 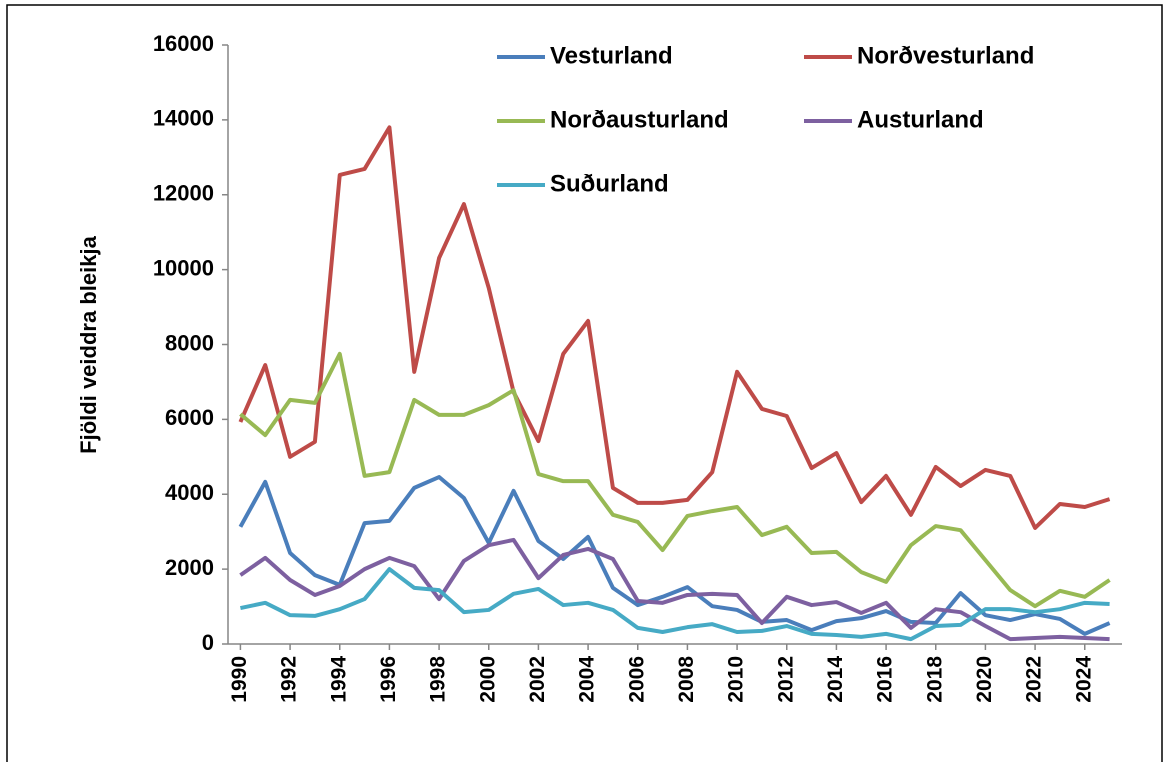 I want to click on x-tick-label: 2018, so click(x=934, y=679).